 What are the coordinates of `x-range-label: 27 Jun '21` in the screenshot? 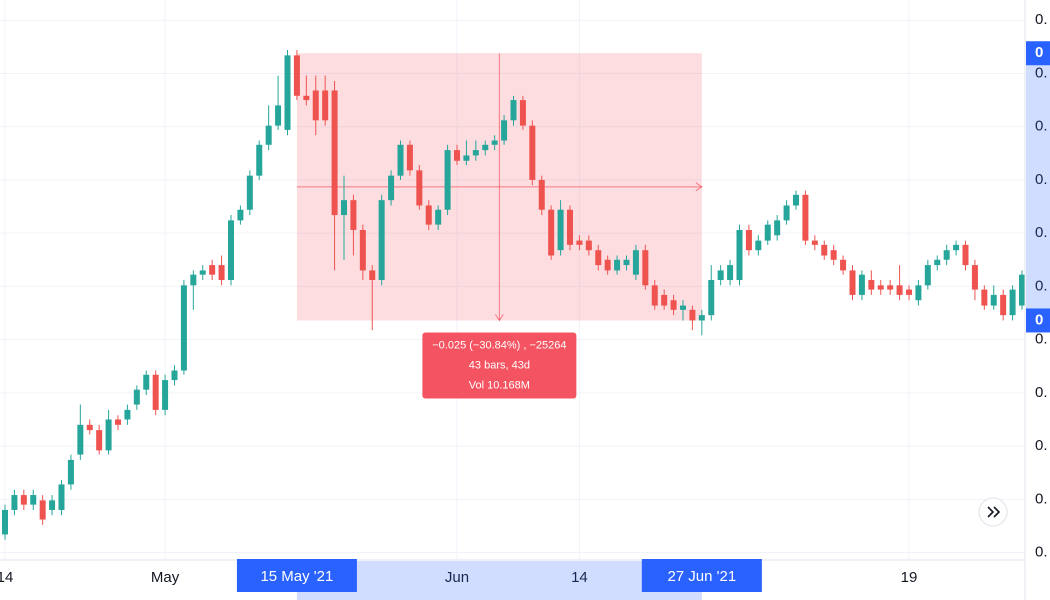 It's located at (701, 576).